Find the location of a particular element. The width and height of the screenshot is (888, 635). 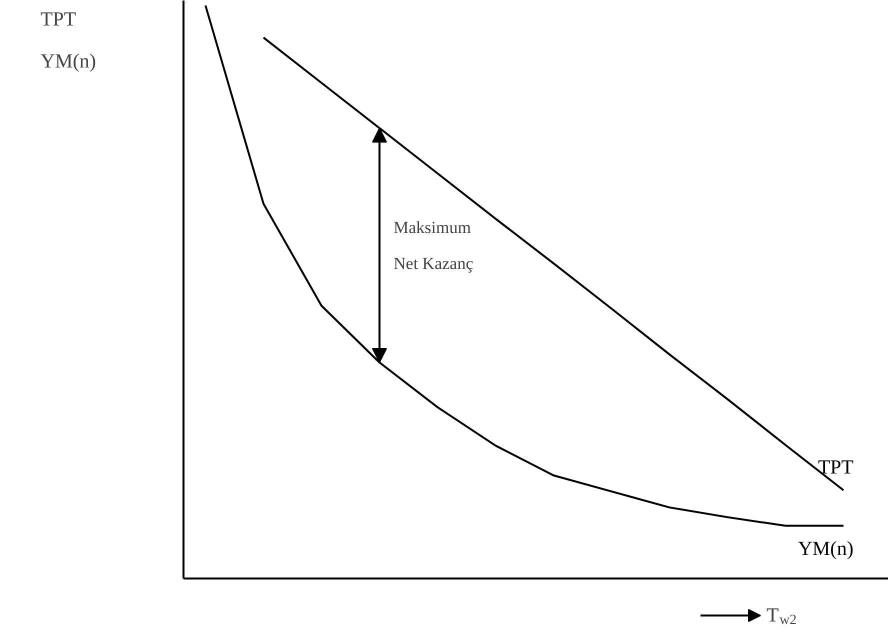

series-label: TPT is located at coordinates (836, 467).